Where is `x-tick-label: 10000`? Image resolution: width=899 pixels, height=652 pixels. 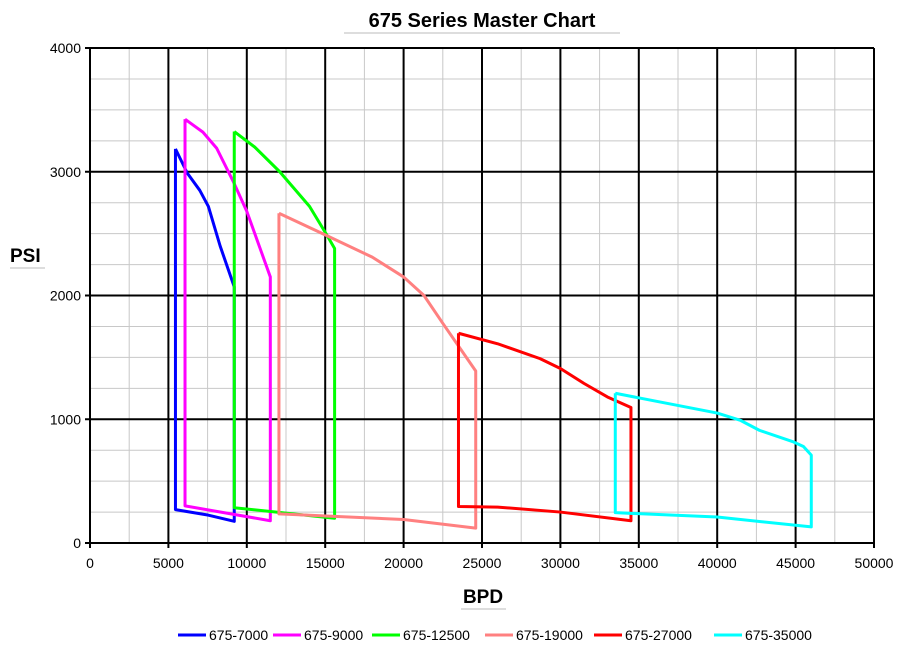 x-tick-label: 10000 is located at coordinates (246, 563).